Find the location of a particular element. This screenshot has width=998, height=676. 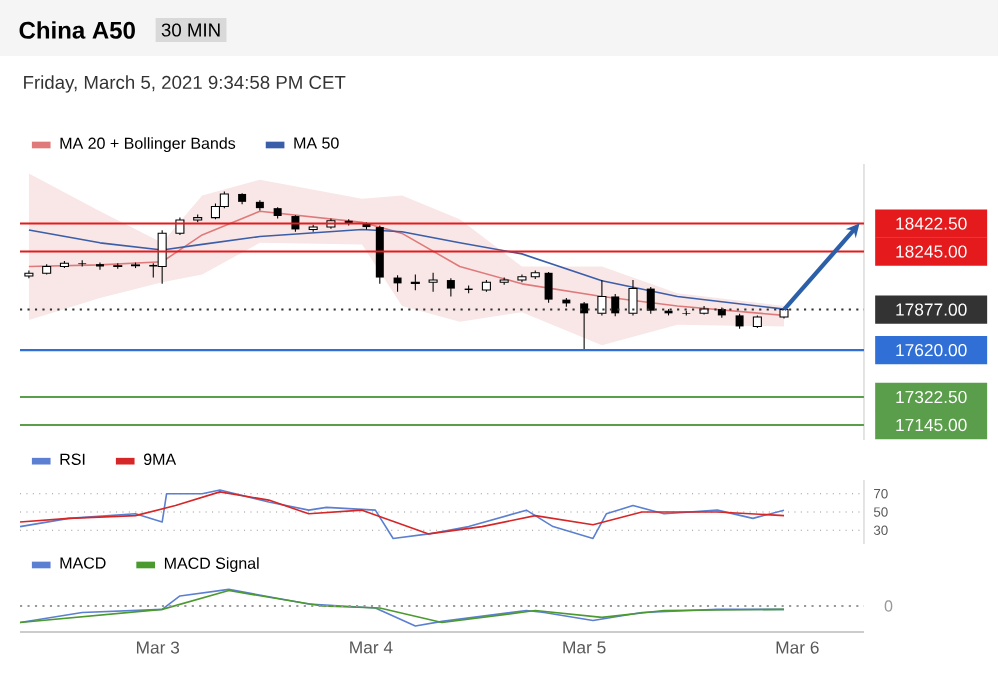

legend-label: RSI is located at coordinates (72, 459).